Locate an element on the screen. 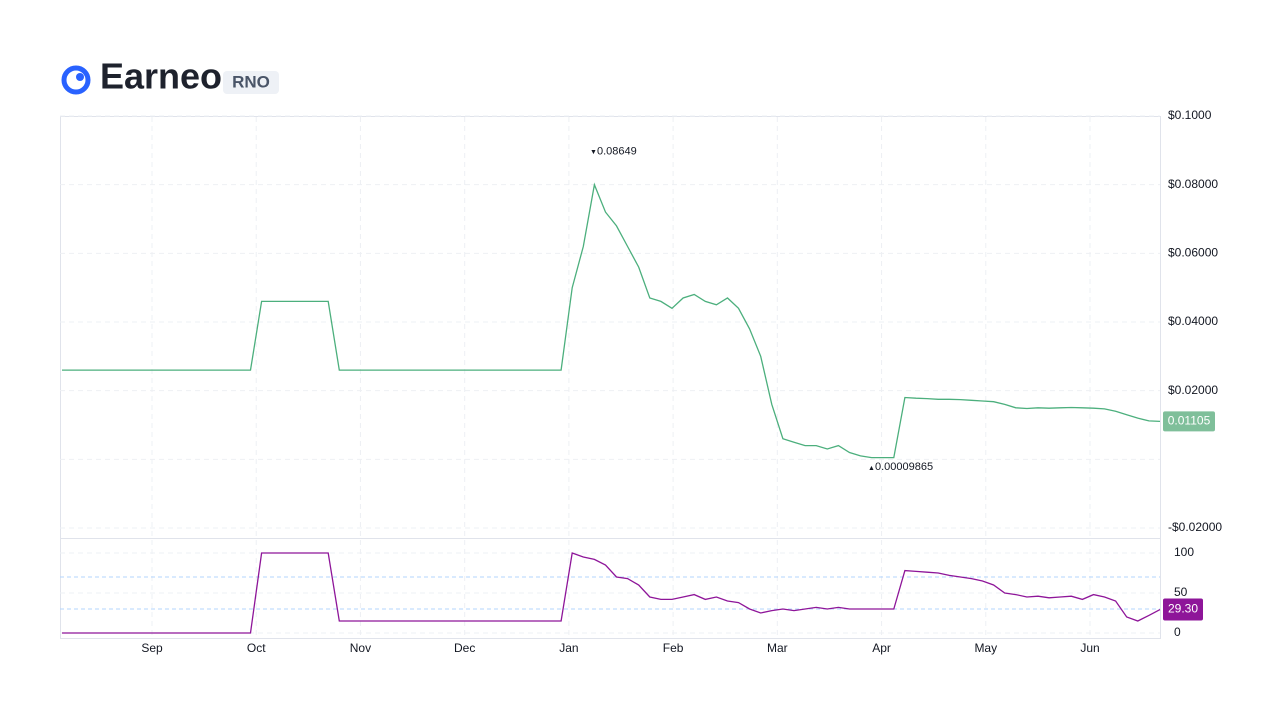  y-tick-label: $0.06000 is located at coordinates (1193, 253).